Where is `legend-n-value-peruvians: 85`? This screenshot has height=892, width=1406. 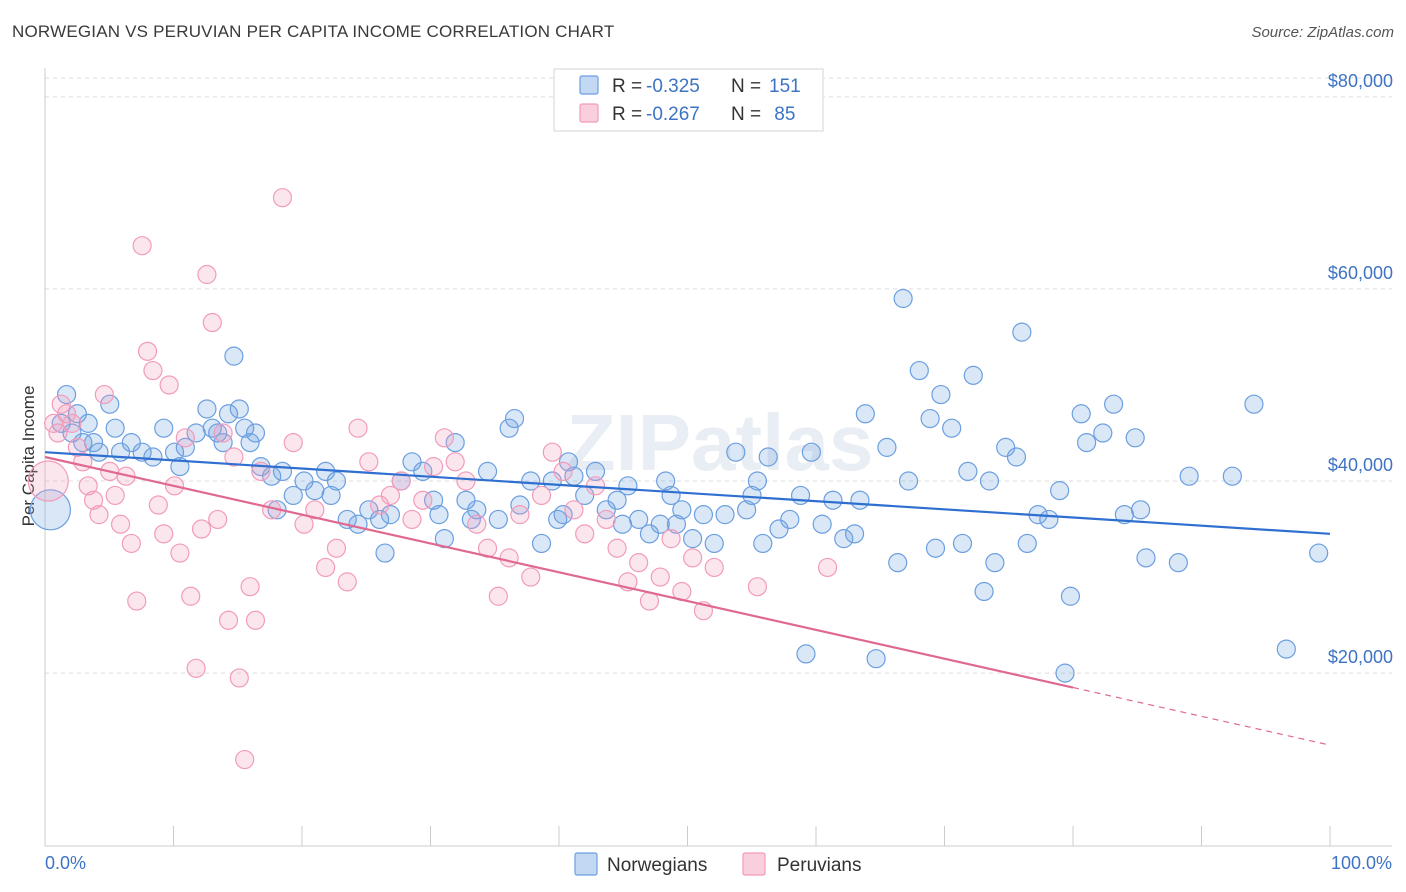
legend-n-value-peruvians: 85 is located at coordinates (782, 114).